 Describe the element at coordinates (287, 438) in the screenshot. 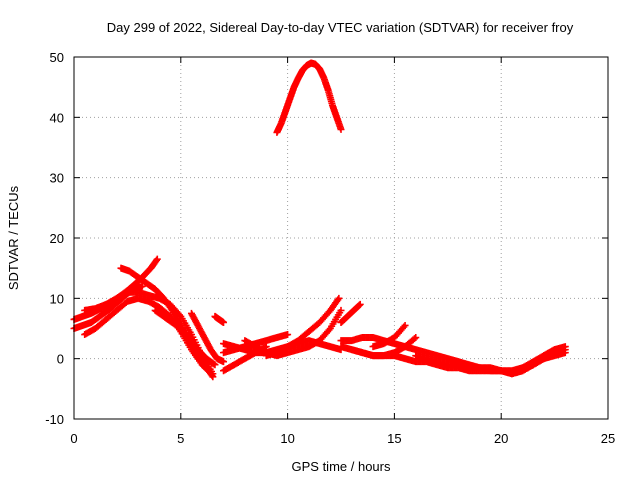

I see `x-tick-label: 10` at that location.